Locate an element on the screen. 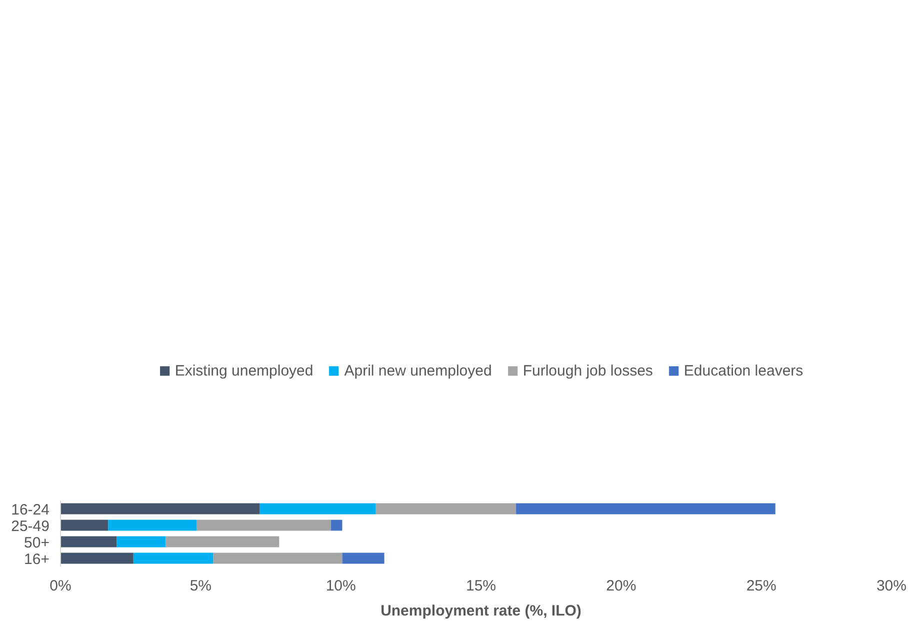  x-tick-label: 5% is located at coordinates (201, 586).